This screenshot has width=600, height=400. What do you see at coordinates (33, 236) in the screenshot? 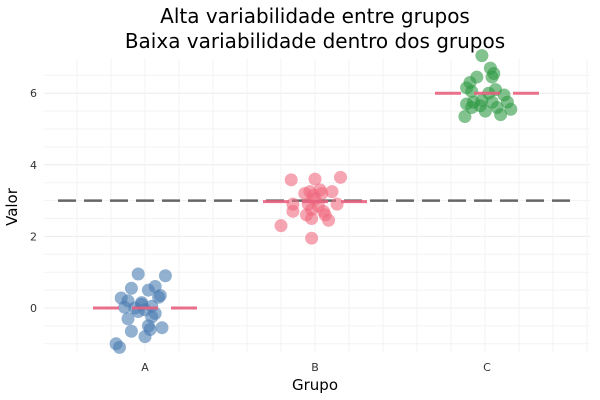
I see `y-tick-label: 2` at bounding box center [33, 236].